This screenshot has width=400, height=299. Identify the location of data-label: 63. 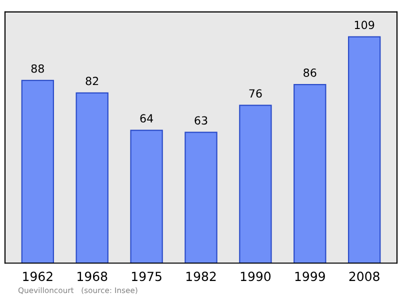
(201, 120).